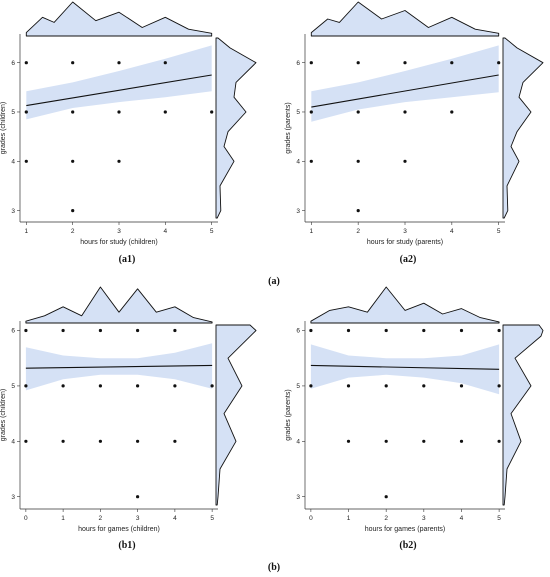 The image size is (550, 577). I want to click on caption-b1: (b1), so click(126, 545).